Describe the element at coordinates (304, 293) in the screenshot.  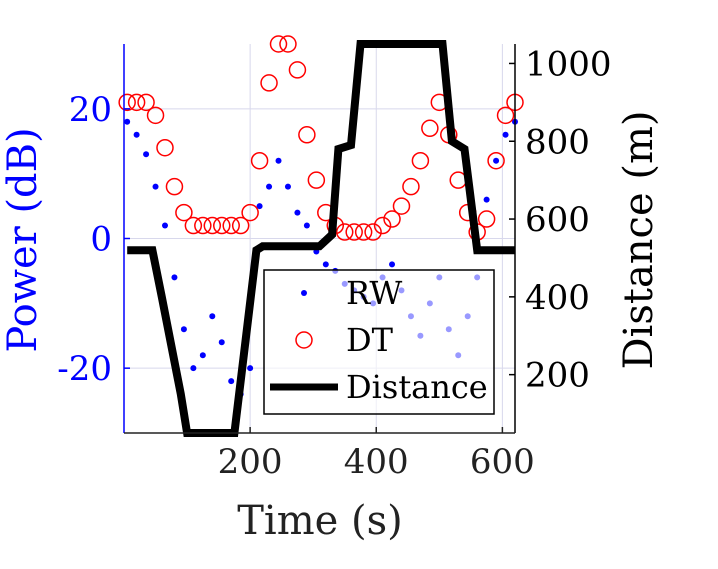
I see `legend-rw-marker` at that location.